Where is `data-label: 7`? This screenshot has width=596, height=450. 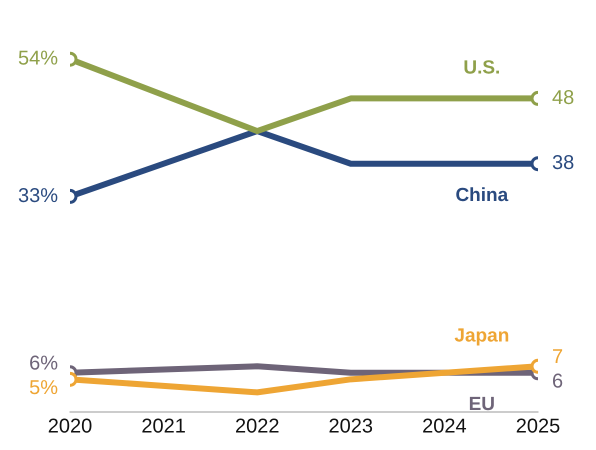
data-label: 7 is located at coordinates (558, 357).